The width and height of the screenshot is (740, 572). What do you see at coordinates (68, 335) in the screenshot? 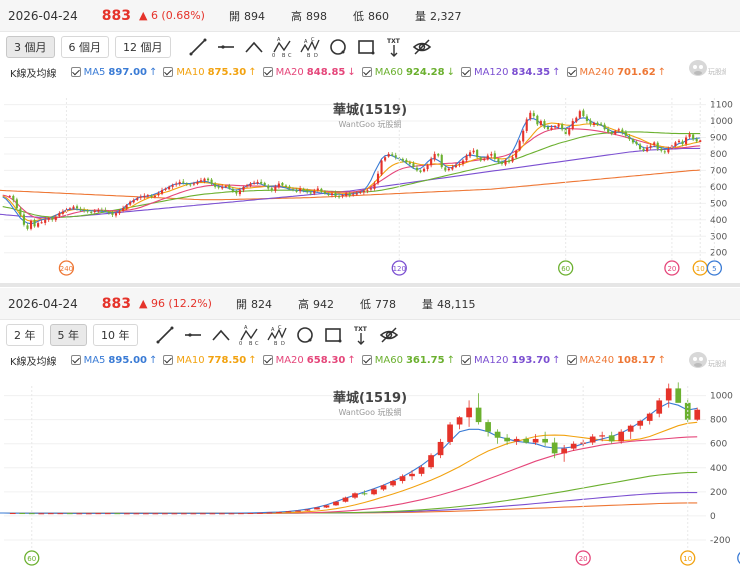
I see `period-button-5y: 5 年` at bounding box center [68, 335].